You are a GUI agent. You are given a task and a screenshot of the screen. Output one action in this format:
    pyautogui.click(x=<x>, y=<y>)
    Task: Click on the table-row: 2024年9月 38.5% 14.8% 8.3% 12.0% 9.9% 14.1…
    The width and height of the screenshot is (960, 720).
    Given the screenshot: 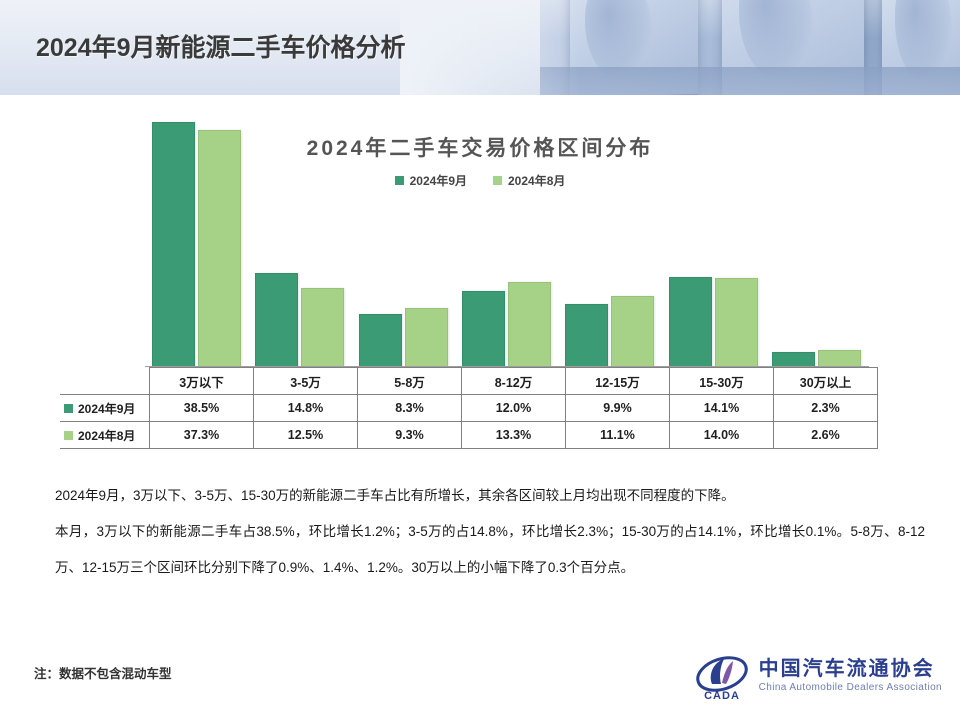 What is the action you would take?
    pyautogui.click(x=469, y=408)
    